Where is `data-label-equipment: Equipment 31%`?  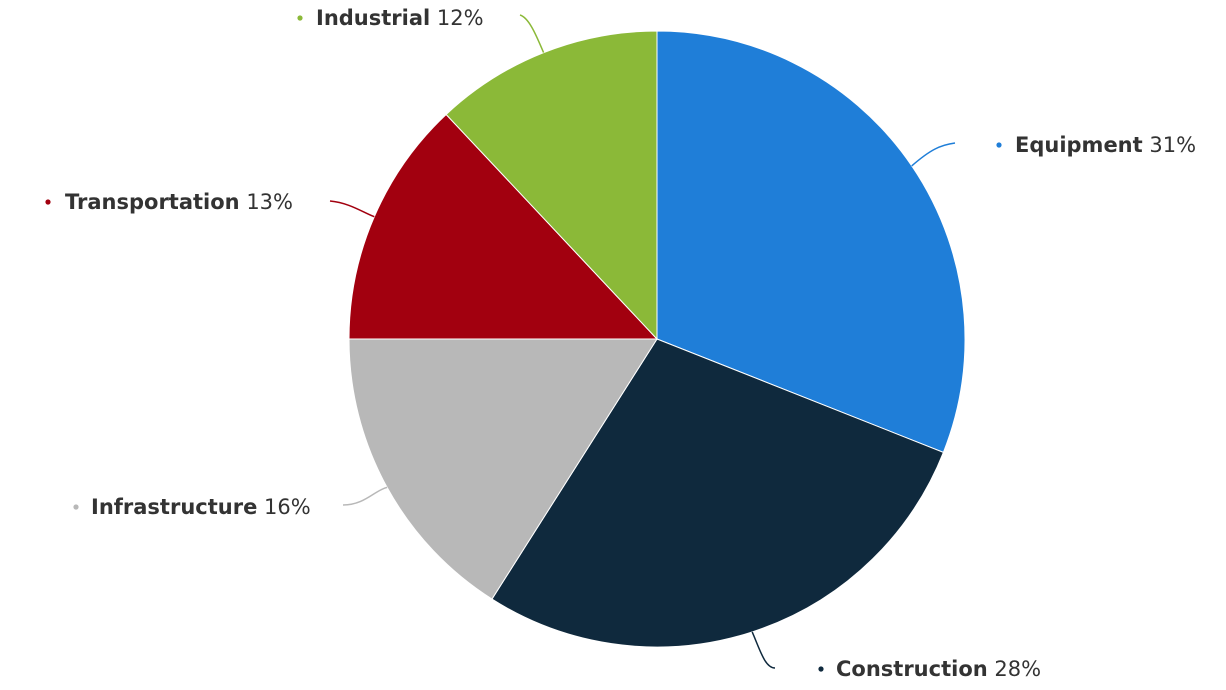 data-label-equipment: Equipment 31% is located at coordinates (1105, 145).